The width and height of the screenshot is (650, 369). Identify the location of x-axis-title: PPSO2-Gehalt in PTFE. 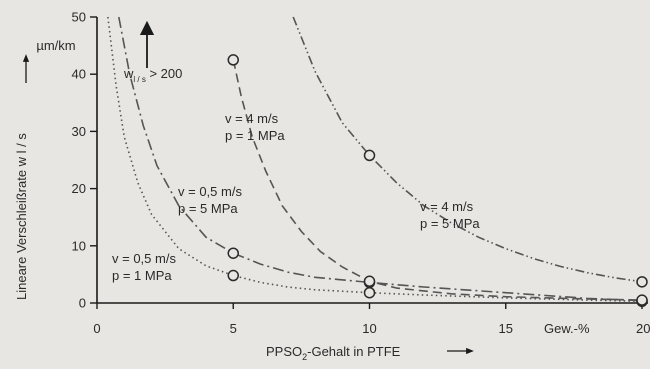
(333, 353).